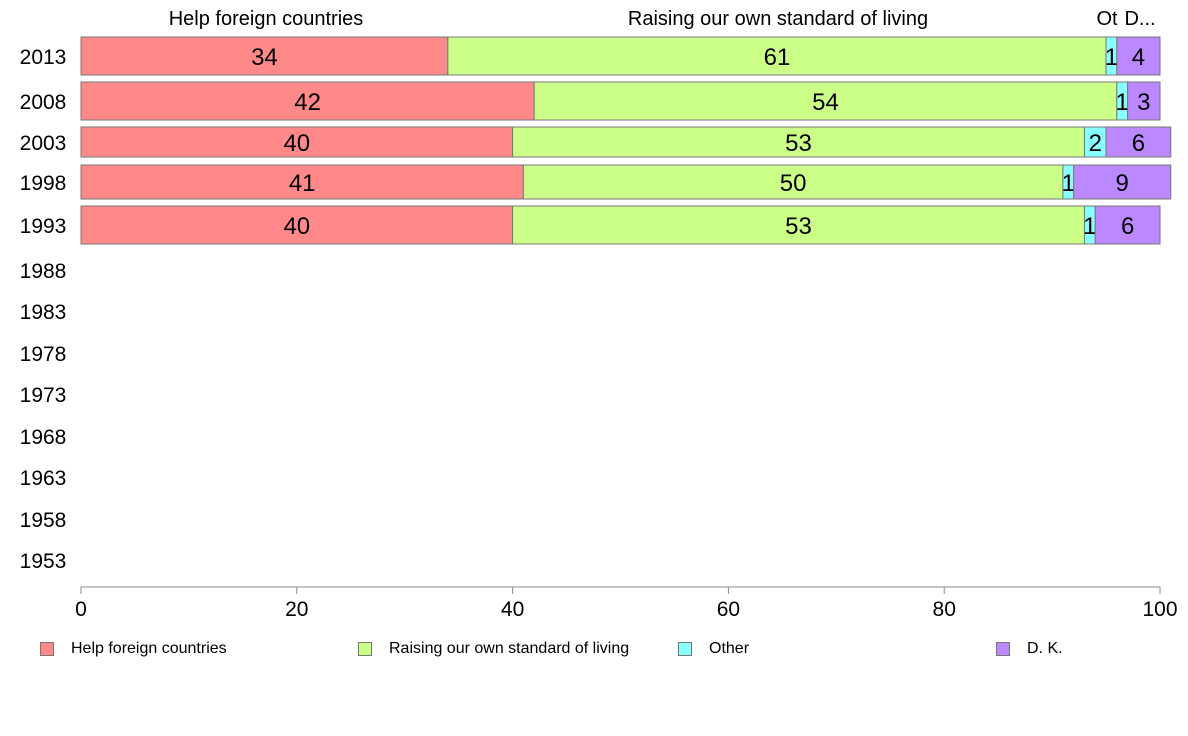 This screenshot has width=1188, height=736. What do you see at coordinates (296, 609) in the screenshot?
I see `x-tick-label: 20` at bounding box center [296, 609].